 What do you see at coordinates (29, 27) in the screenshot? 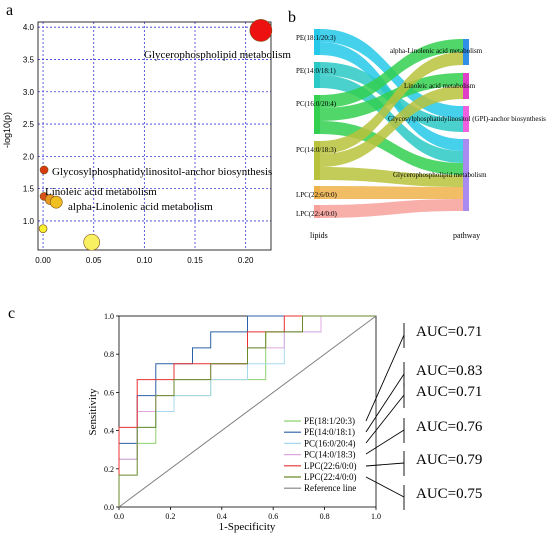
I see `bubble-y-tick-label: 4.0` at bounding box center [29, 27].